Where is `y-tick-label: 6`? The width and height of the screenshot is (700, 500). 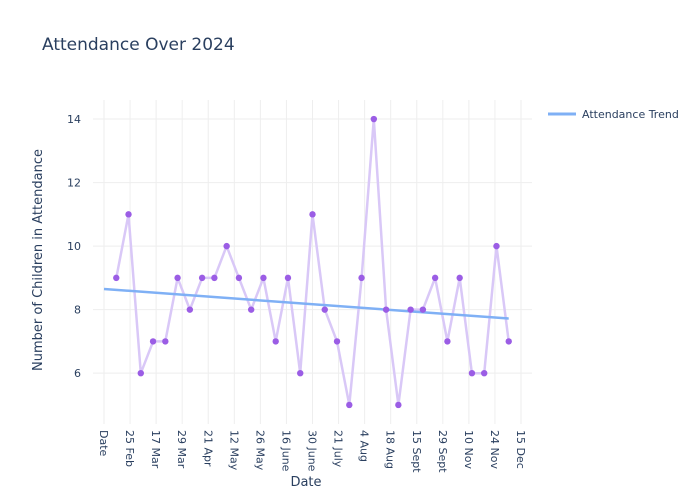
y-tick-label: 6 is located at coordinates (77, 373).